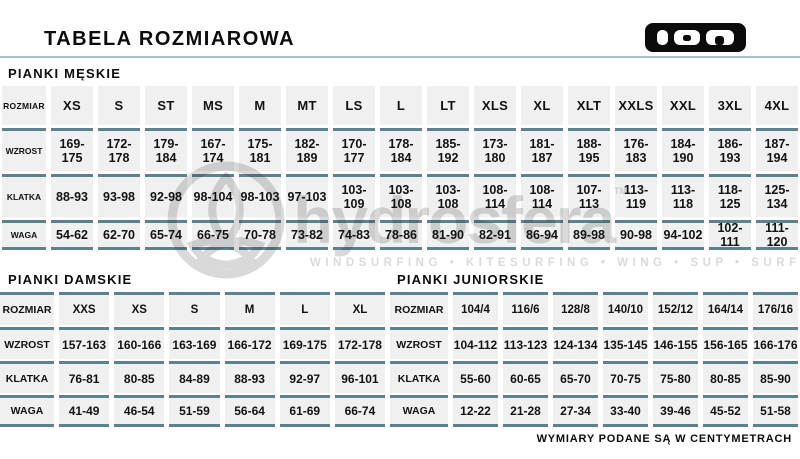 This screenshot has width=800, height=459. Describe the element at coordinates (304, 343) in the screenshot. I see `height-value-cell: 169-175` at that location.